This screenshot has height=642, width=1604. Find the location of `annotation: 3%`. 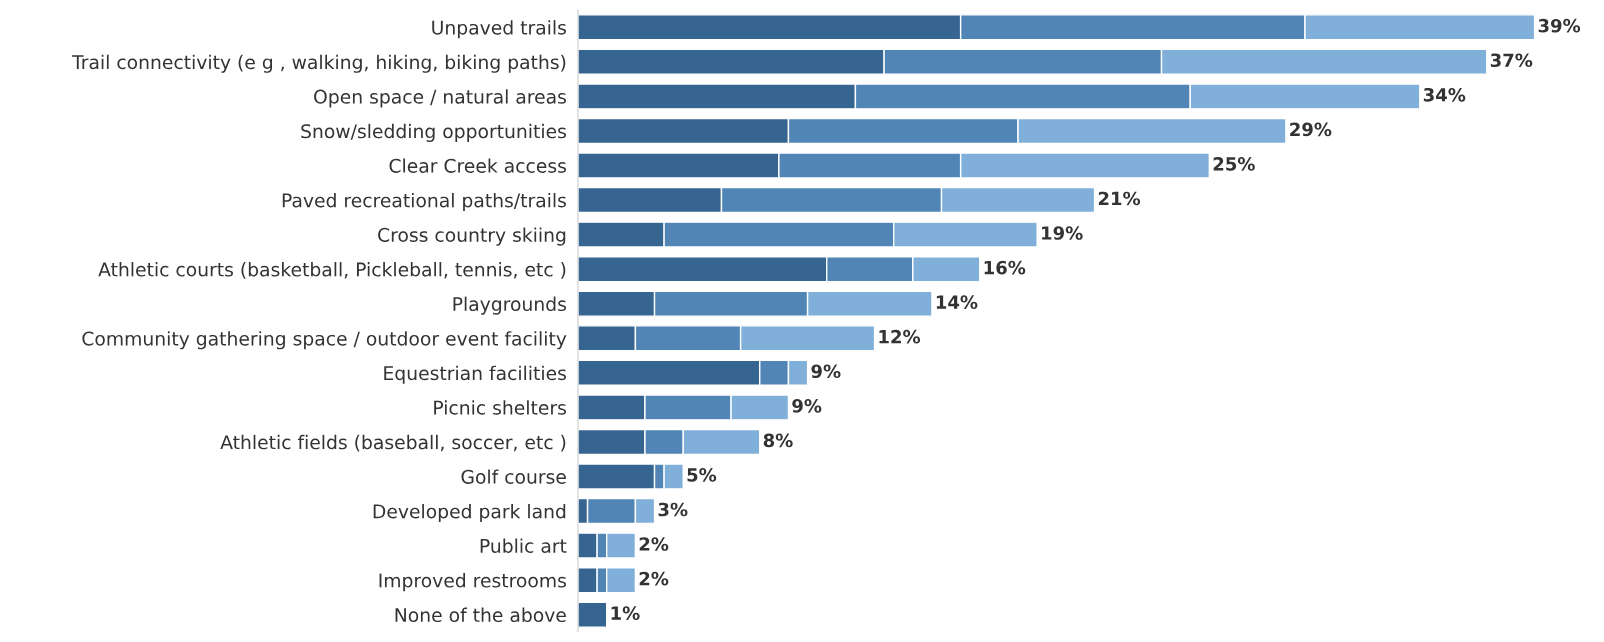

annotation: 3% is located at coordinates (673, 509).